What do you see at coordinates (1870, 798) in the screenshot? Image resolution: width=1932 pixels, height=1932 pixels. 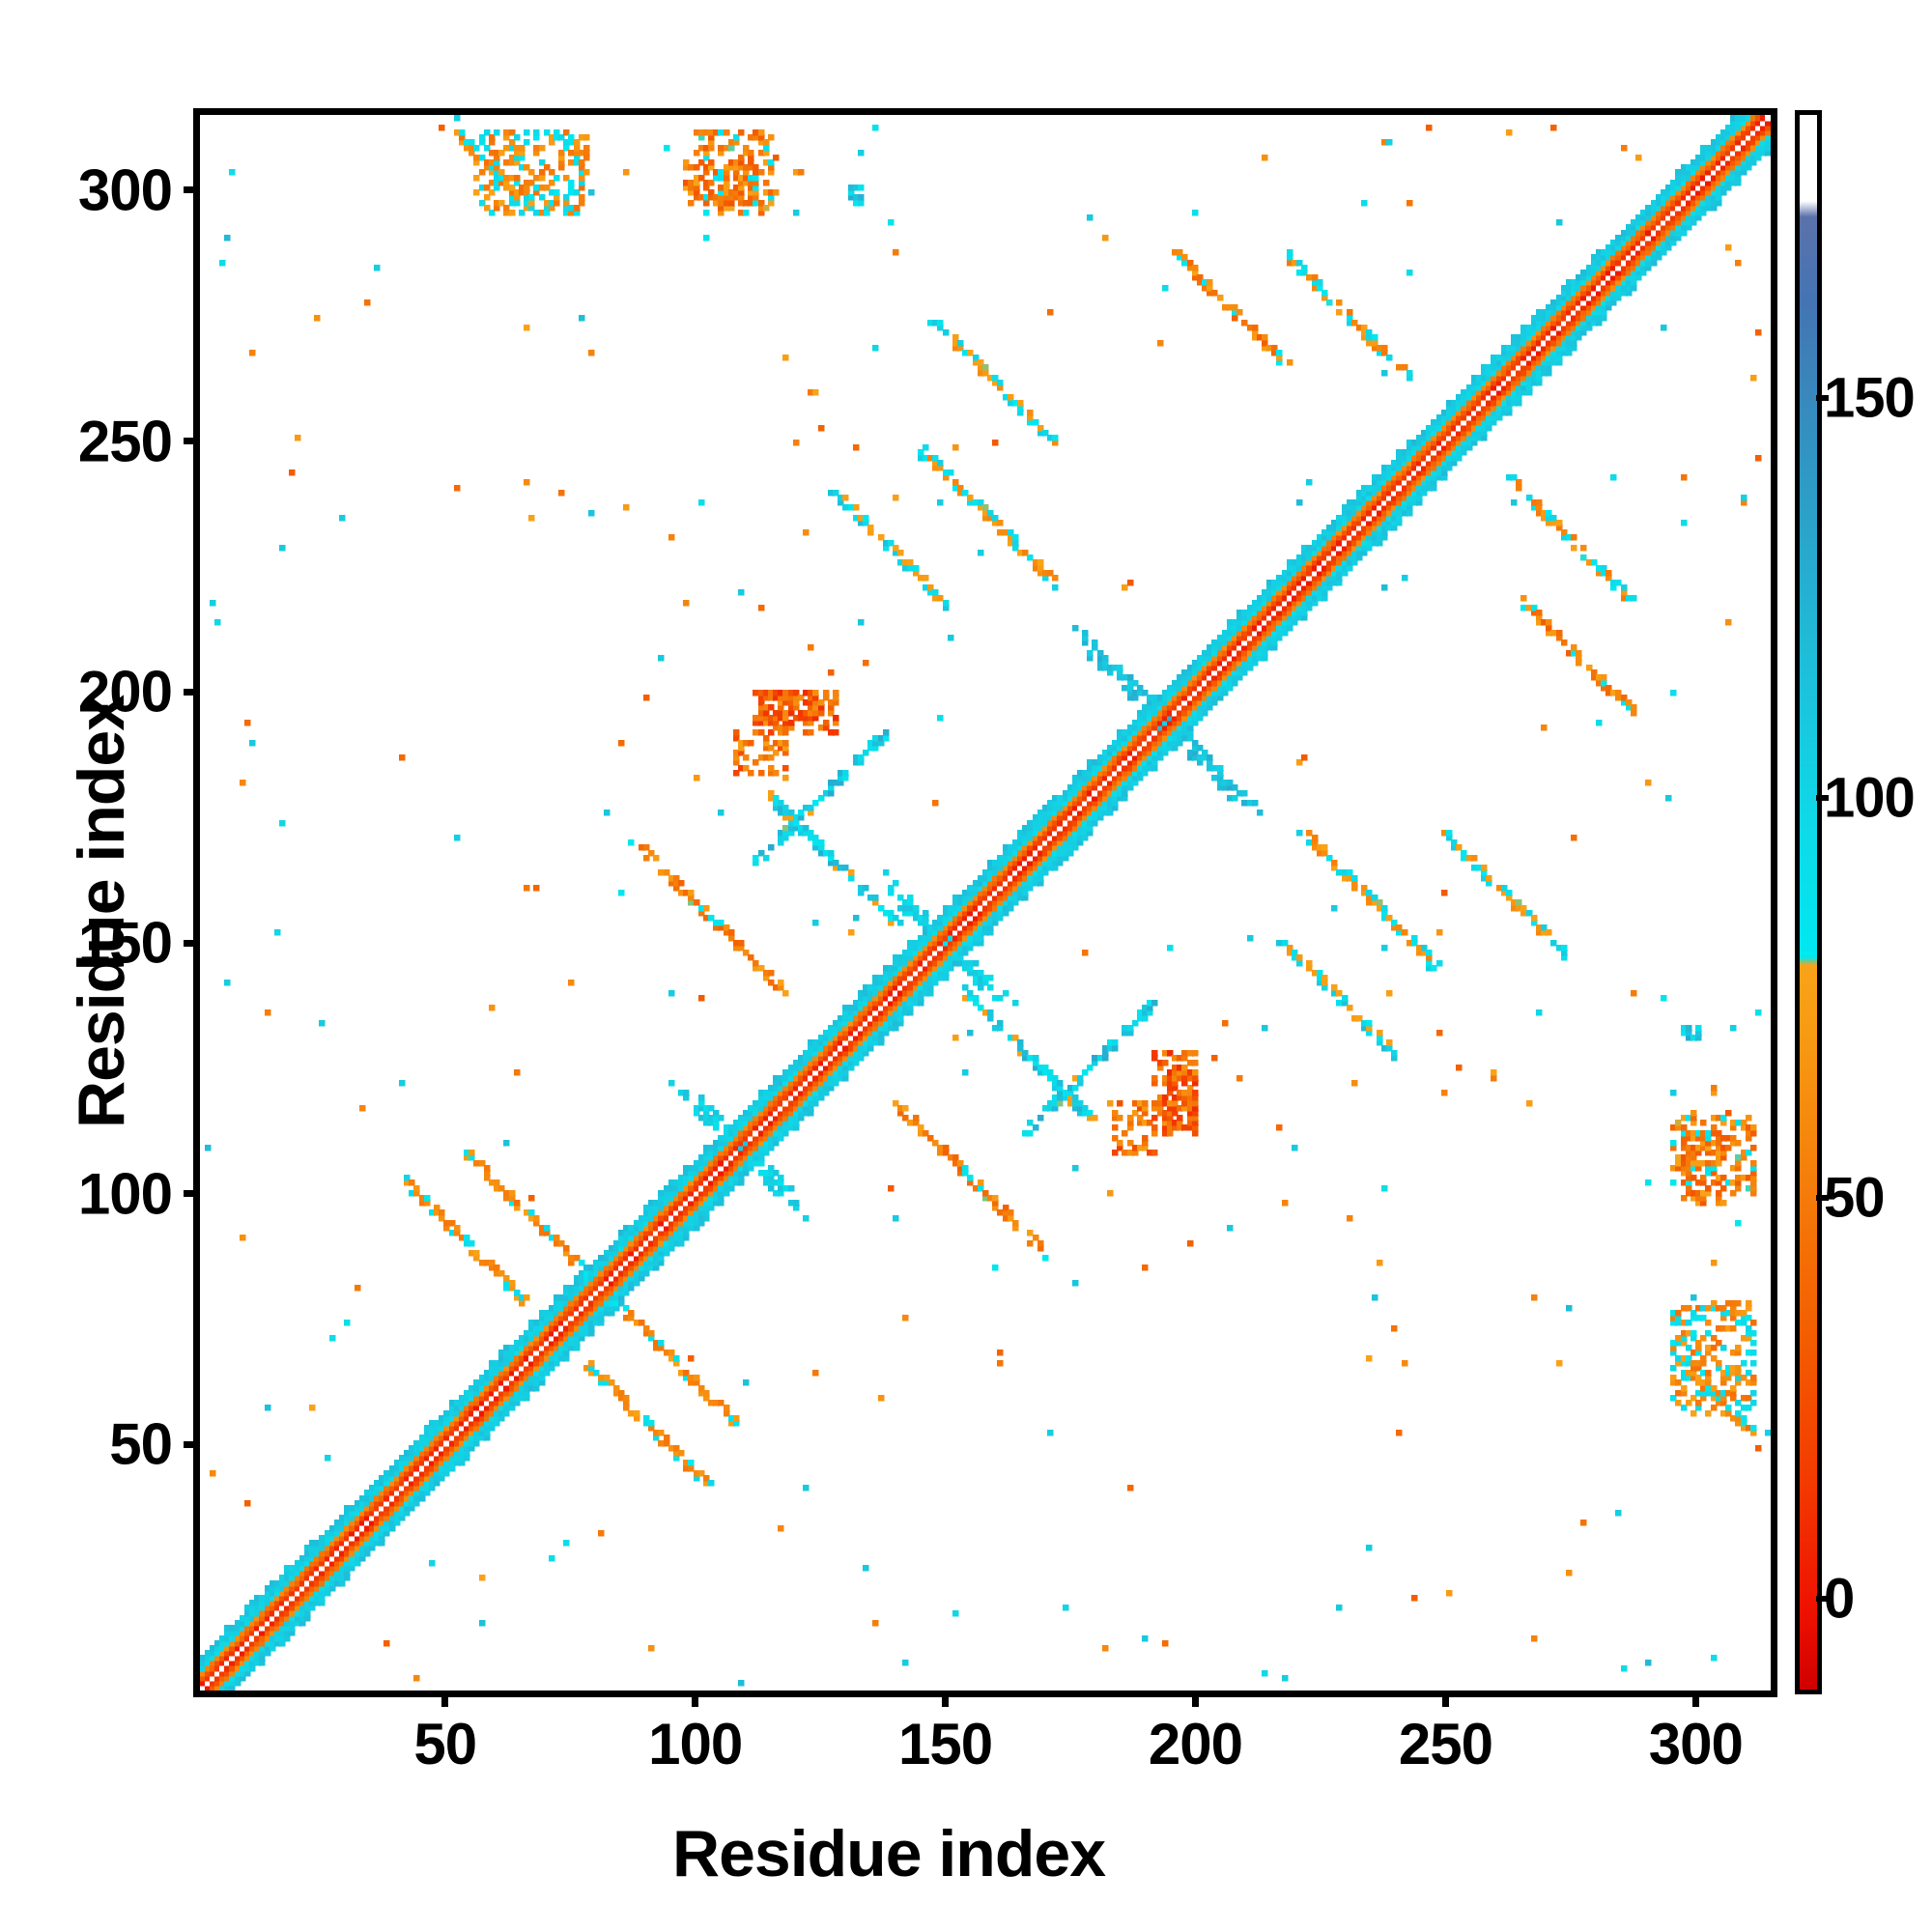 I see `colorbar-label-100: 100` at bounding box center [1870, 798].